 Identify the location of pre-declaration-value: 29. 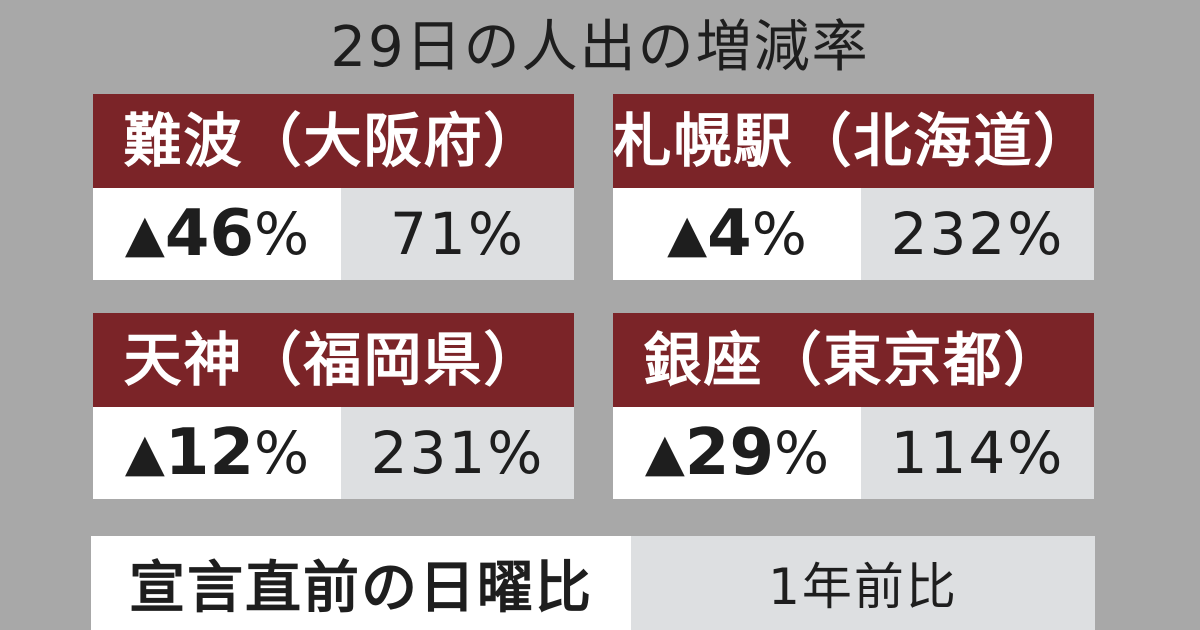
(729, 453).